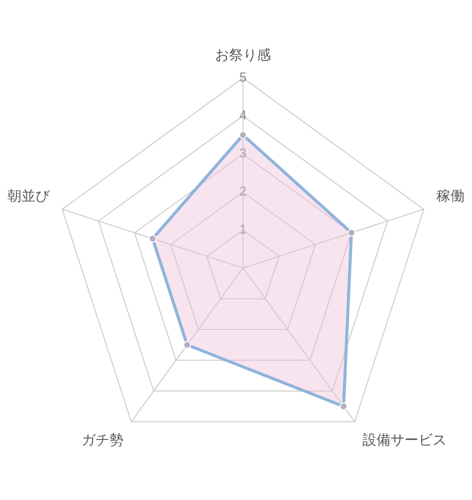 This screenshot has height=500, width=472. What do you see at coordinates (243, 56) in the screenshot?
I see `spoke-label: お祭り感` at bounding box center [243, 56].